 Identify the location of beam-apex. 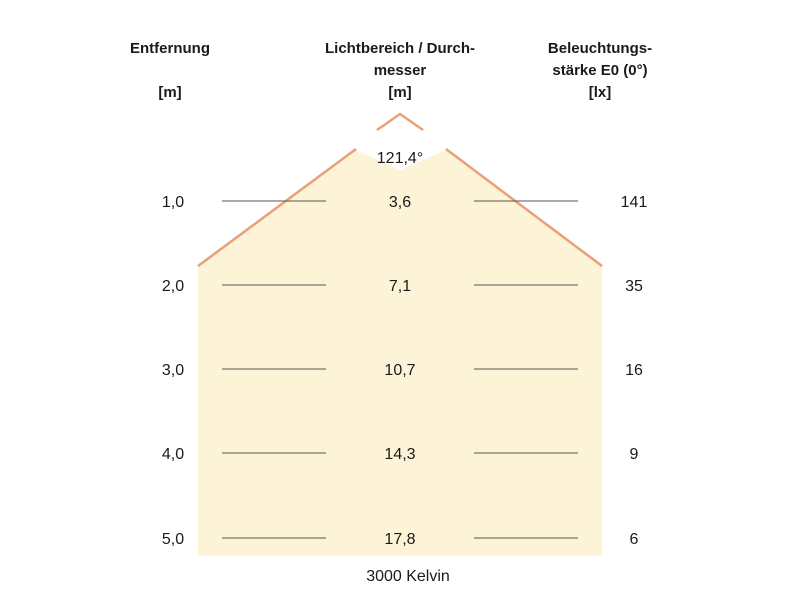
(400, 122).